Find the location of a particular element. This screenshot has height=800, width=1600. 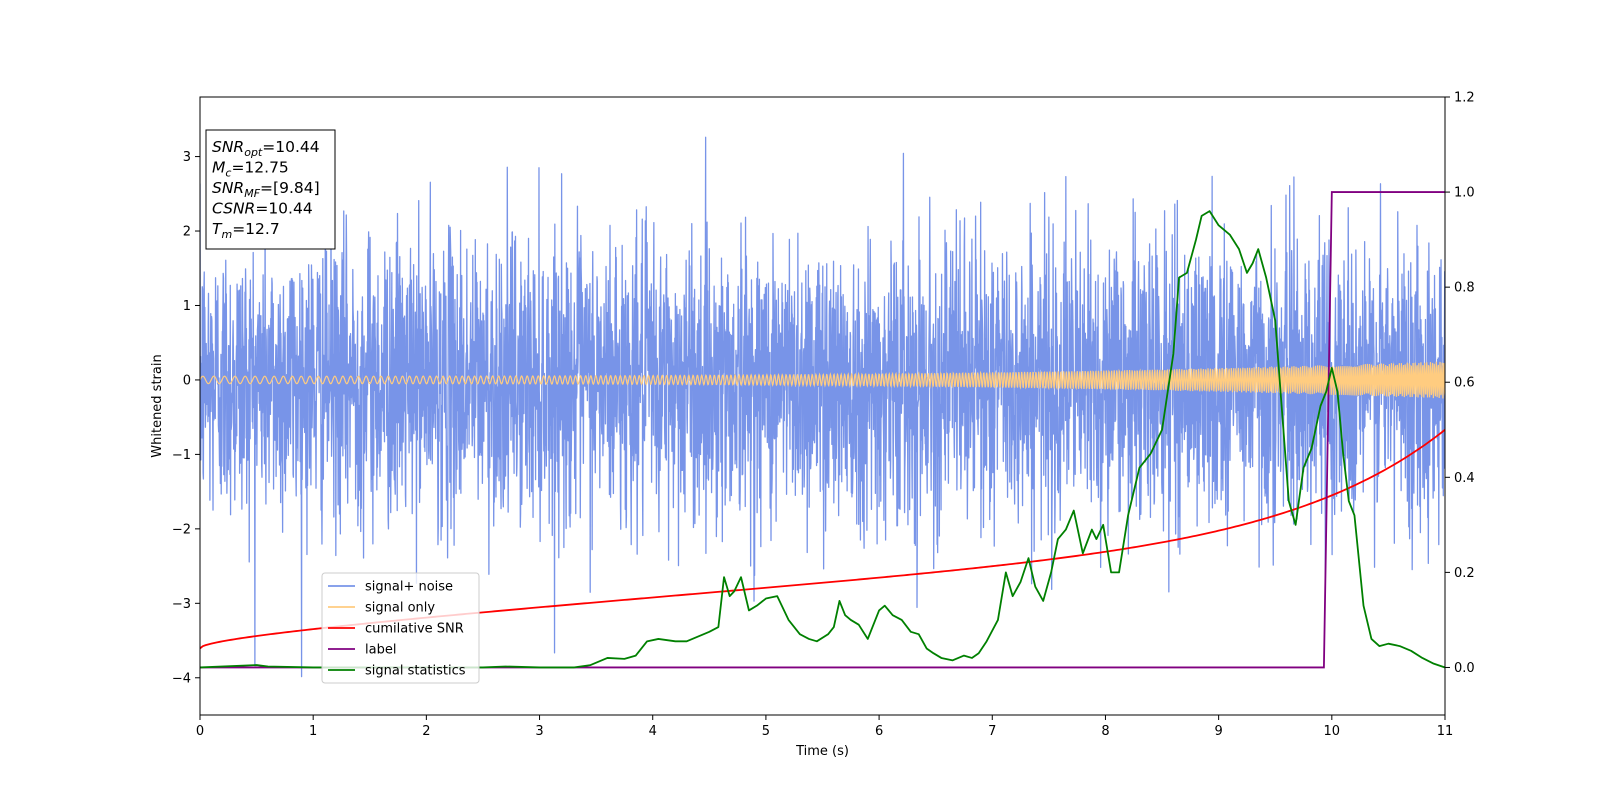

y2-tick-label: 0.6 is located at coordinates (1464, 383).